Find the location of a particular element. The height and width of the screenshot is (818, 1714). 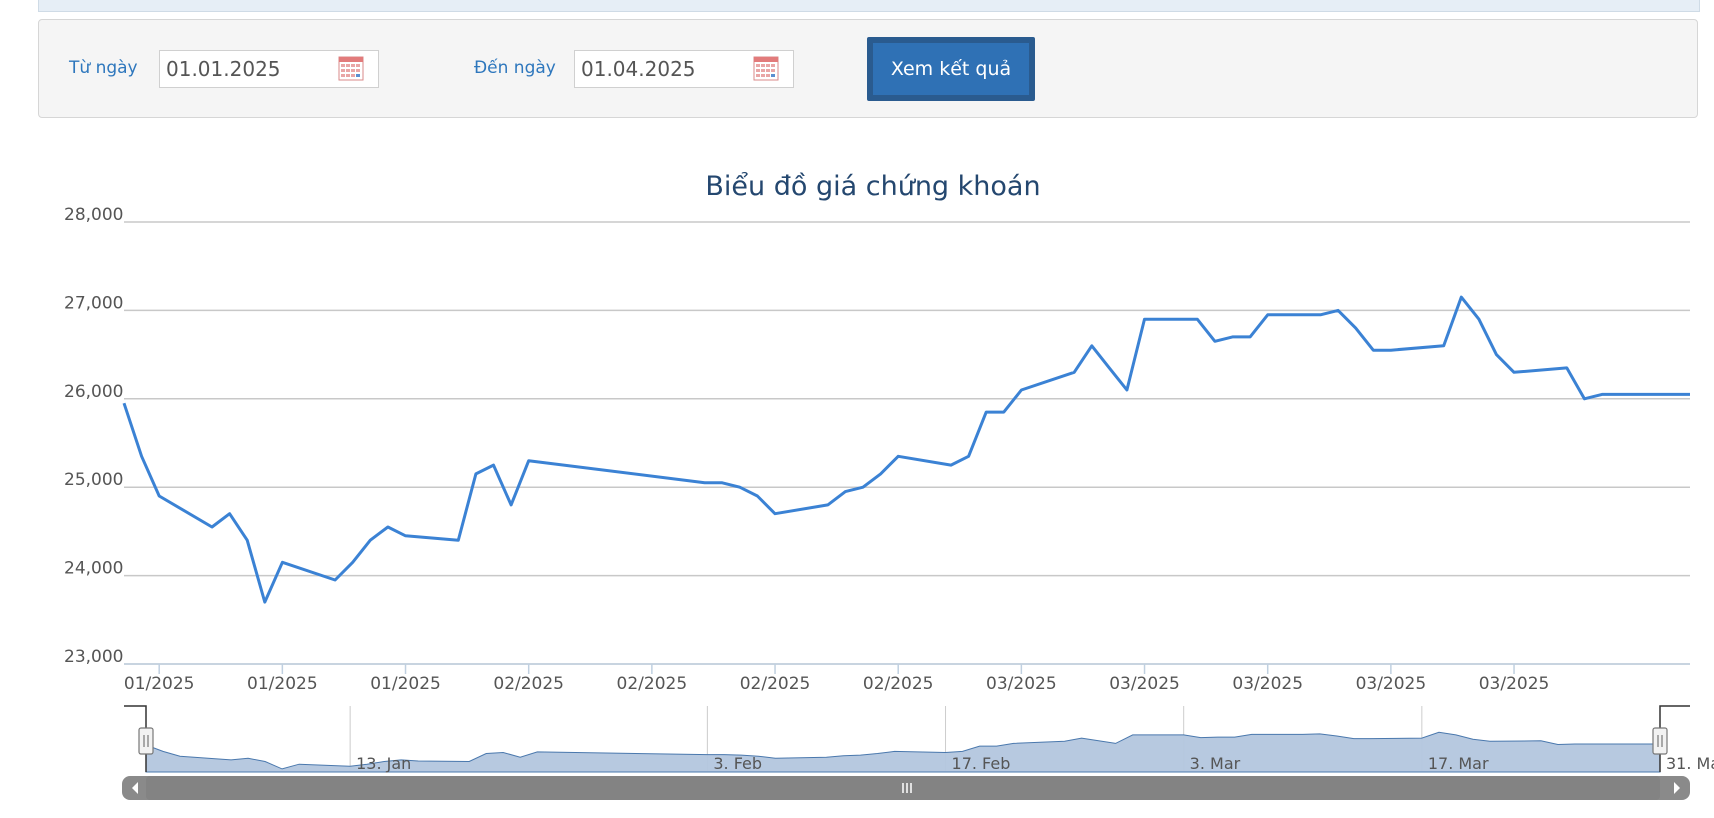

scroll-left-arrow-icon is located at coordinates (135, 788).